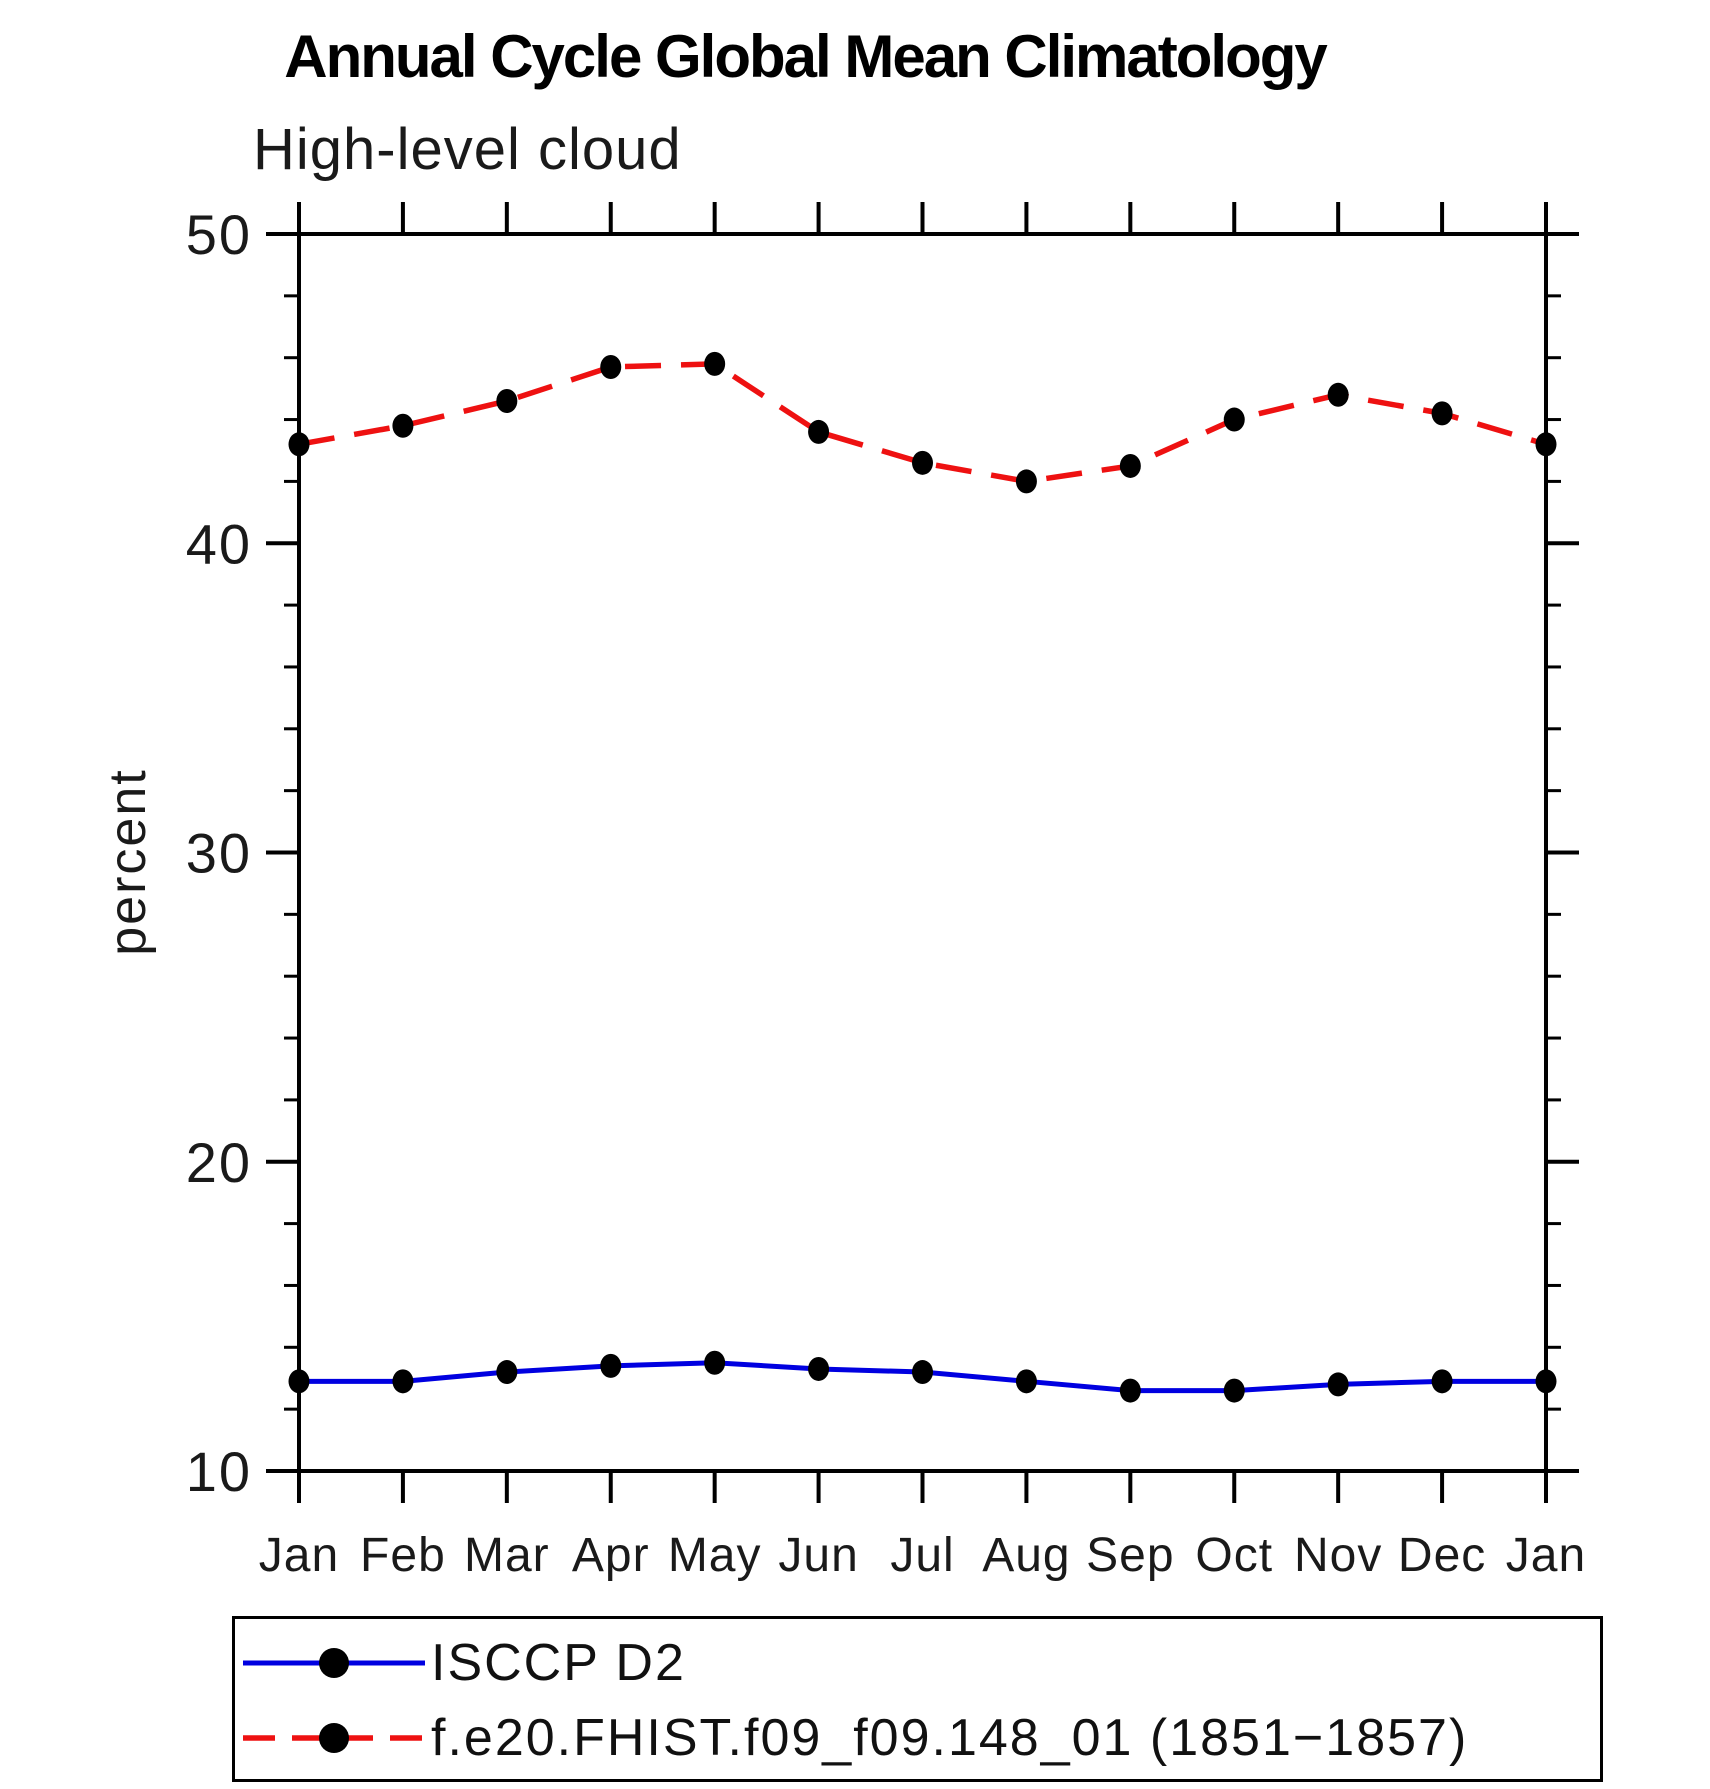 The height and width of the screenshot is (1789, 1710). I want to click on x-tick-label-aug: Aug, so click(1026, 1555).